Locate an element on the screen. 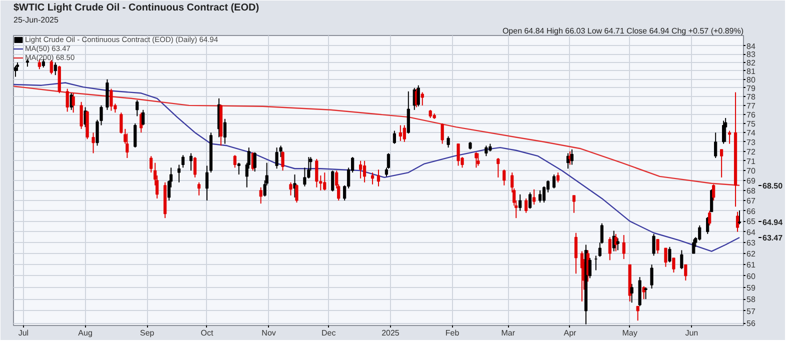 The image size is (792, 350). x-tick-label: Aug is located at coordinates (85, 333).